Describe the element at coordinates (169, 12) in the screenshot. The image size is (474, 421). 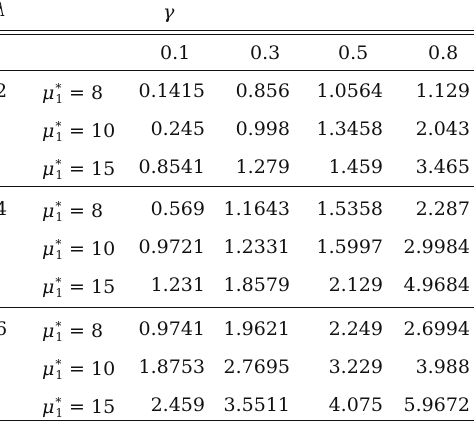
I see `gamma-header: γ` at that location.